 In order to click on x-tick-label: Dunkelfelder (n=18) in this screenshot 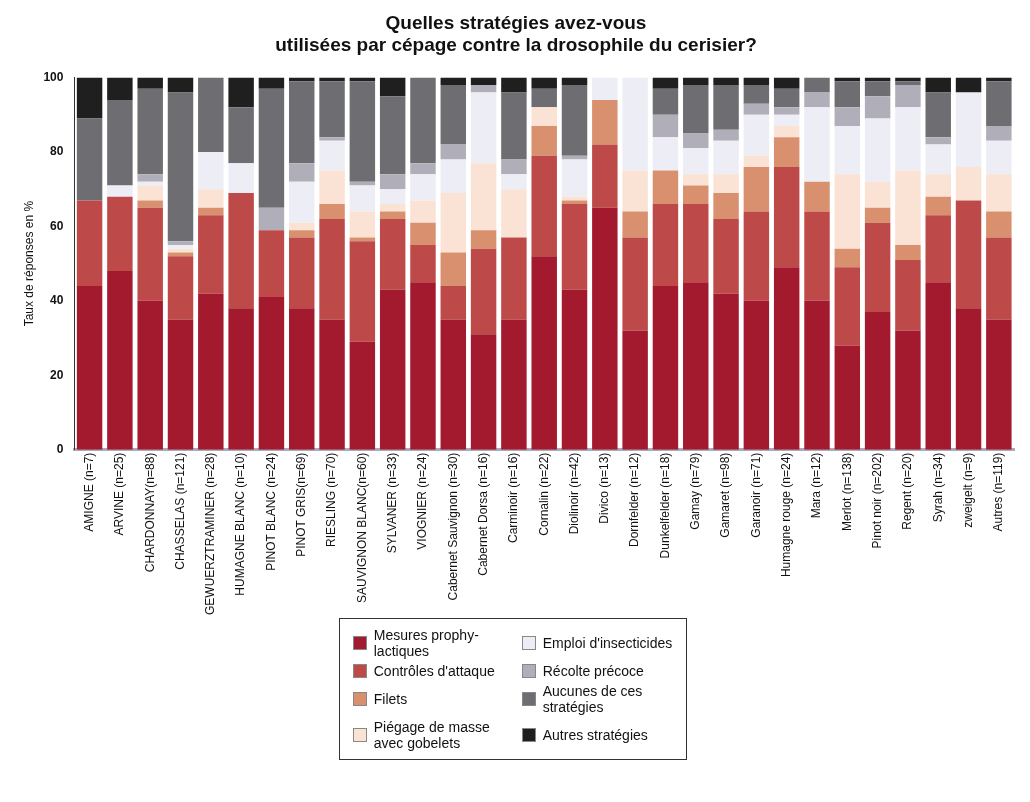, I will do `click(664, 505)`.